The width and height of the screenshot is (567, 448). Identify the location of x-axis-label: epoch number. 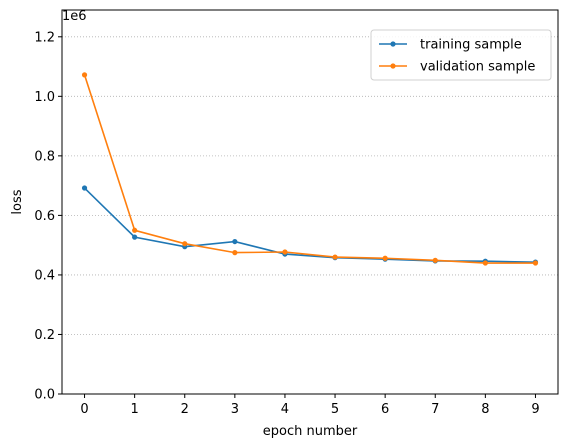
(310, 431).